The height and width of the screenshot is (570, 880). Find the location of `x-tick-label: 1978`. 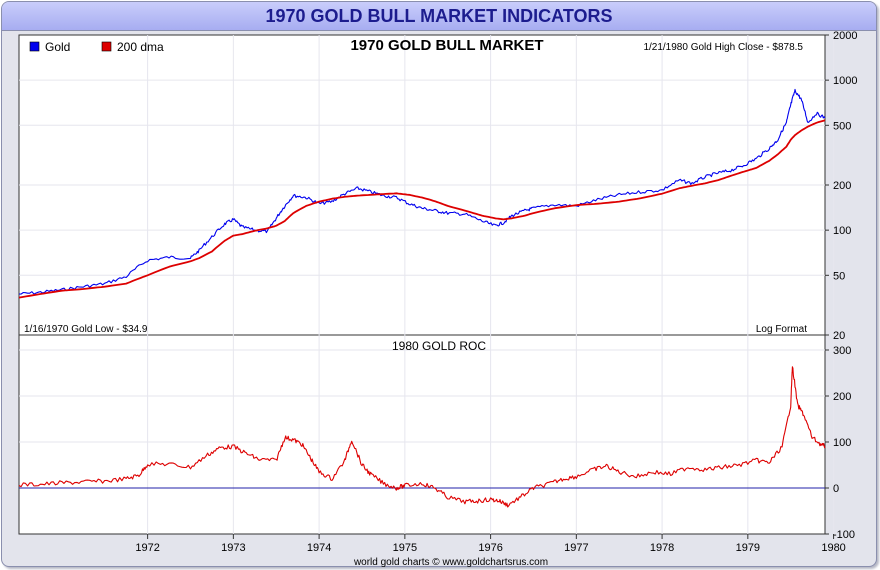

x-tick-label: 1978 is located at coordinates (662, 548).